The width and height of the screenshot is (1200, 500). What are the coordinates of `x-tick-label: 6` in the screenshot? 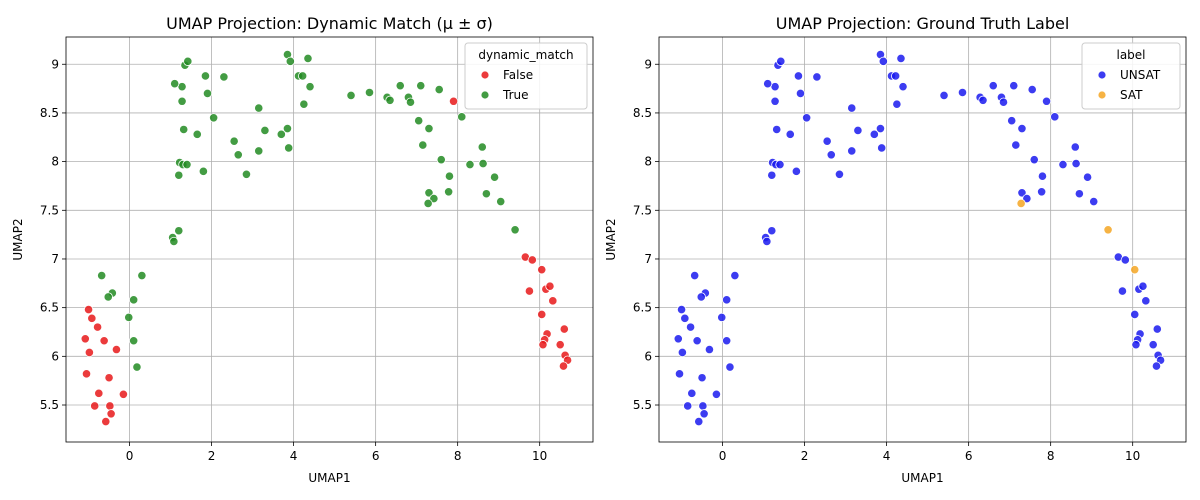 It's located at (376, 456).